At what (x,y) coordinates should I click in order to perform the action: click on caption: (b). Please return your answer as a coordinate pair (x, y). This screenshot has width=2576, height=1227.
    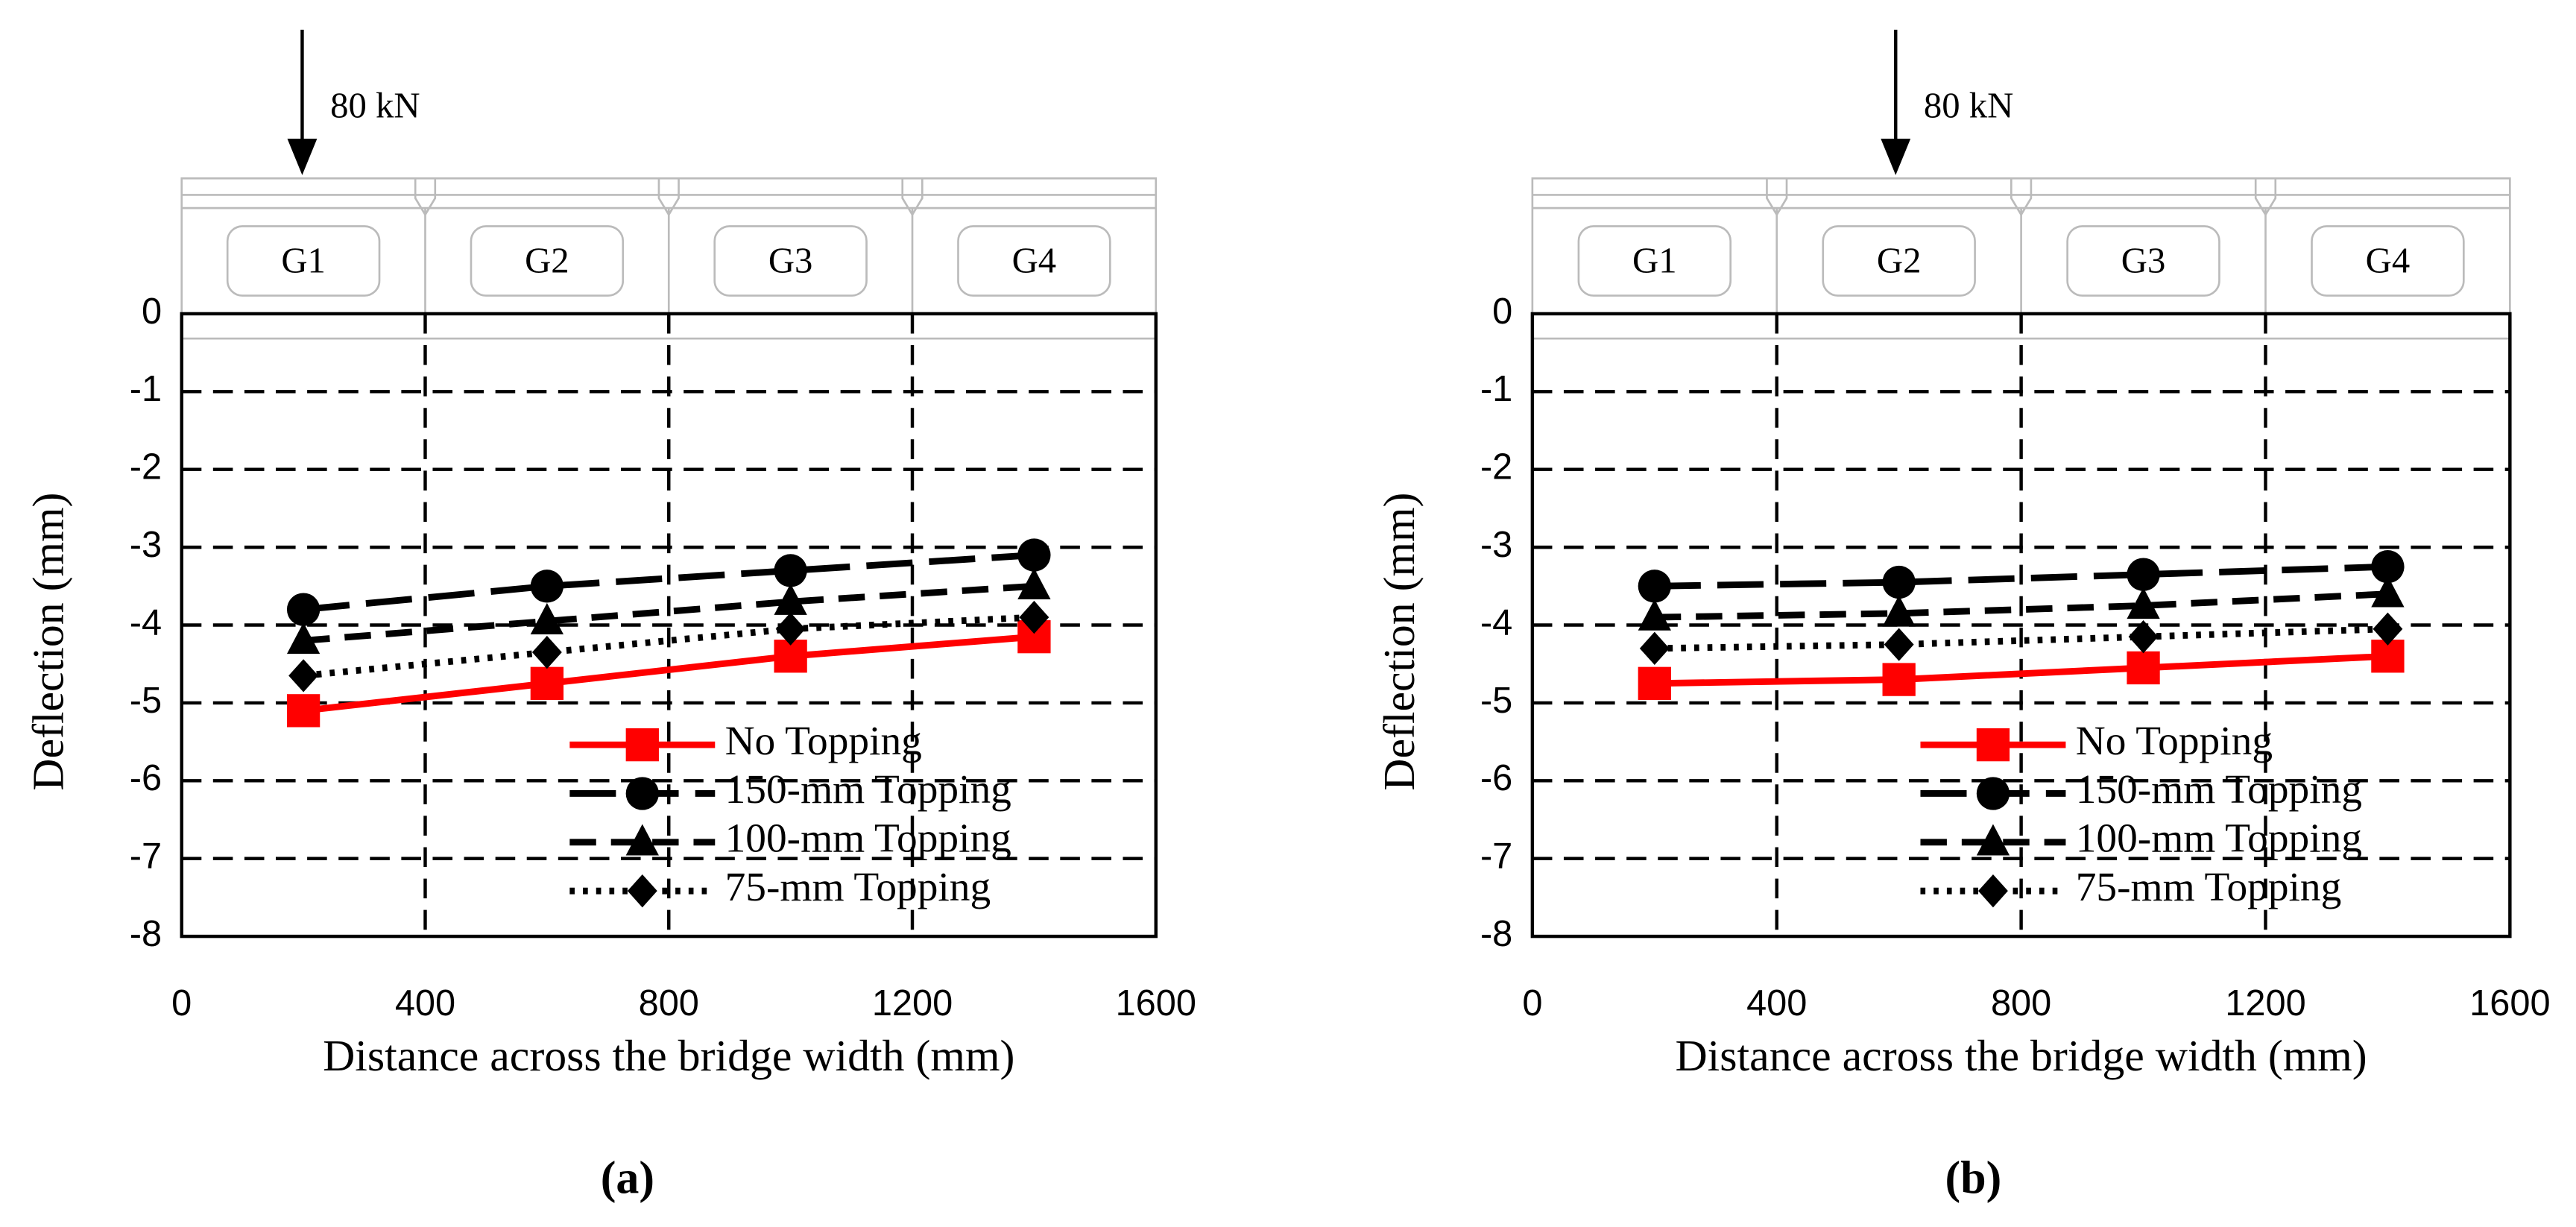
    Looking at the image, I should click on (1973, 1177).